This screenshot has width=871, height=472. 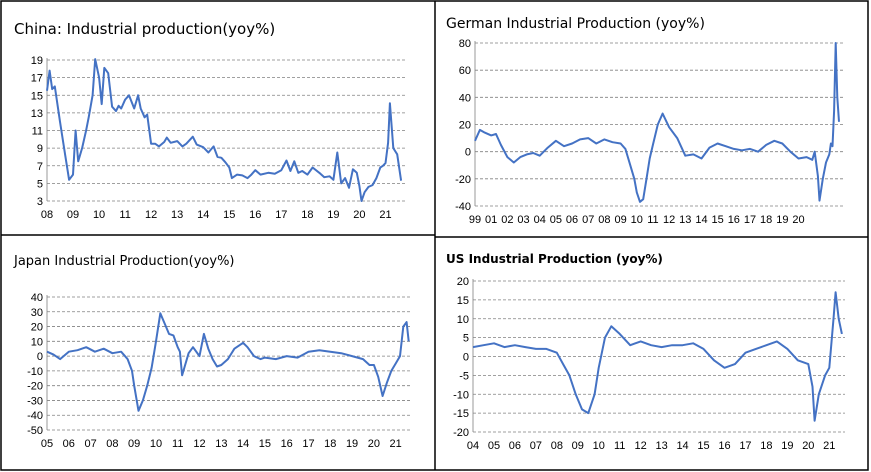 What do you see at coordinates (37, 313) in the screenshot?
I see `y-tick-label: 30` at bounding box center [37, 313].